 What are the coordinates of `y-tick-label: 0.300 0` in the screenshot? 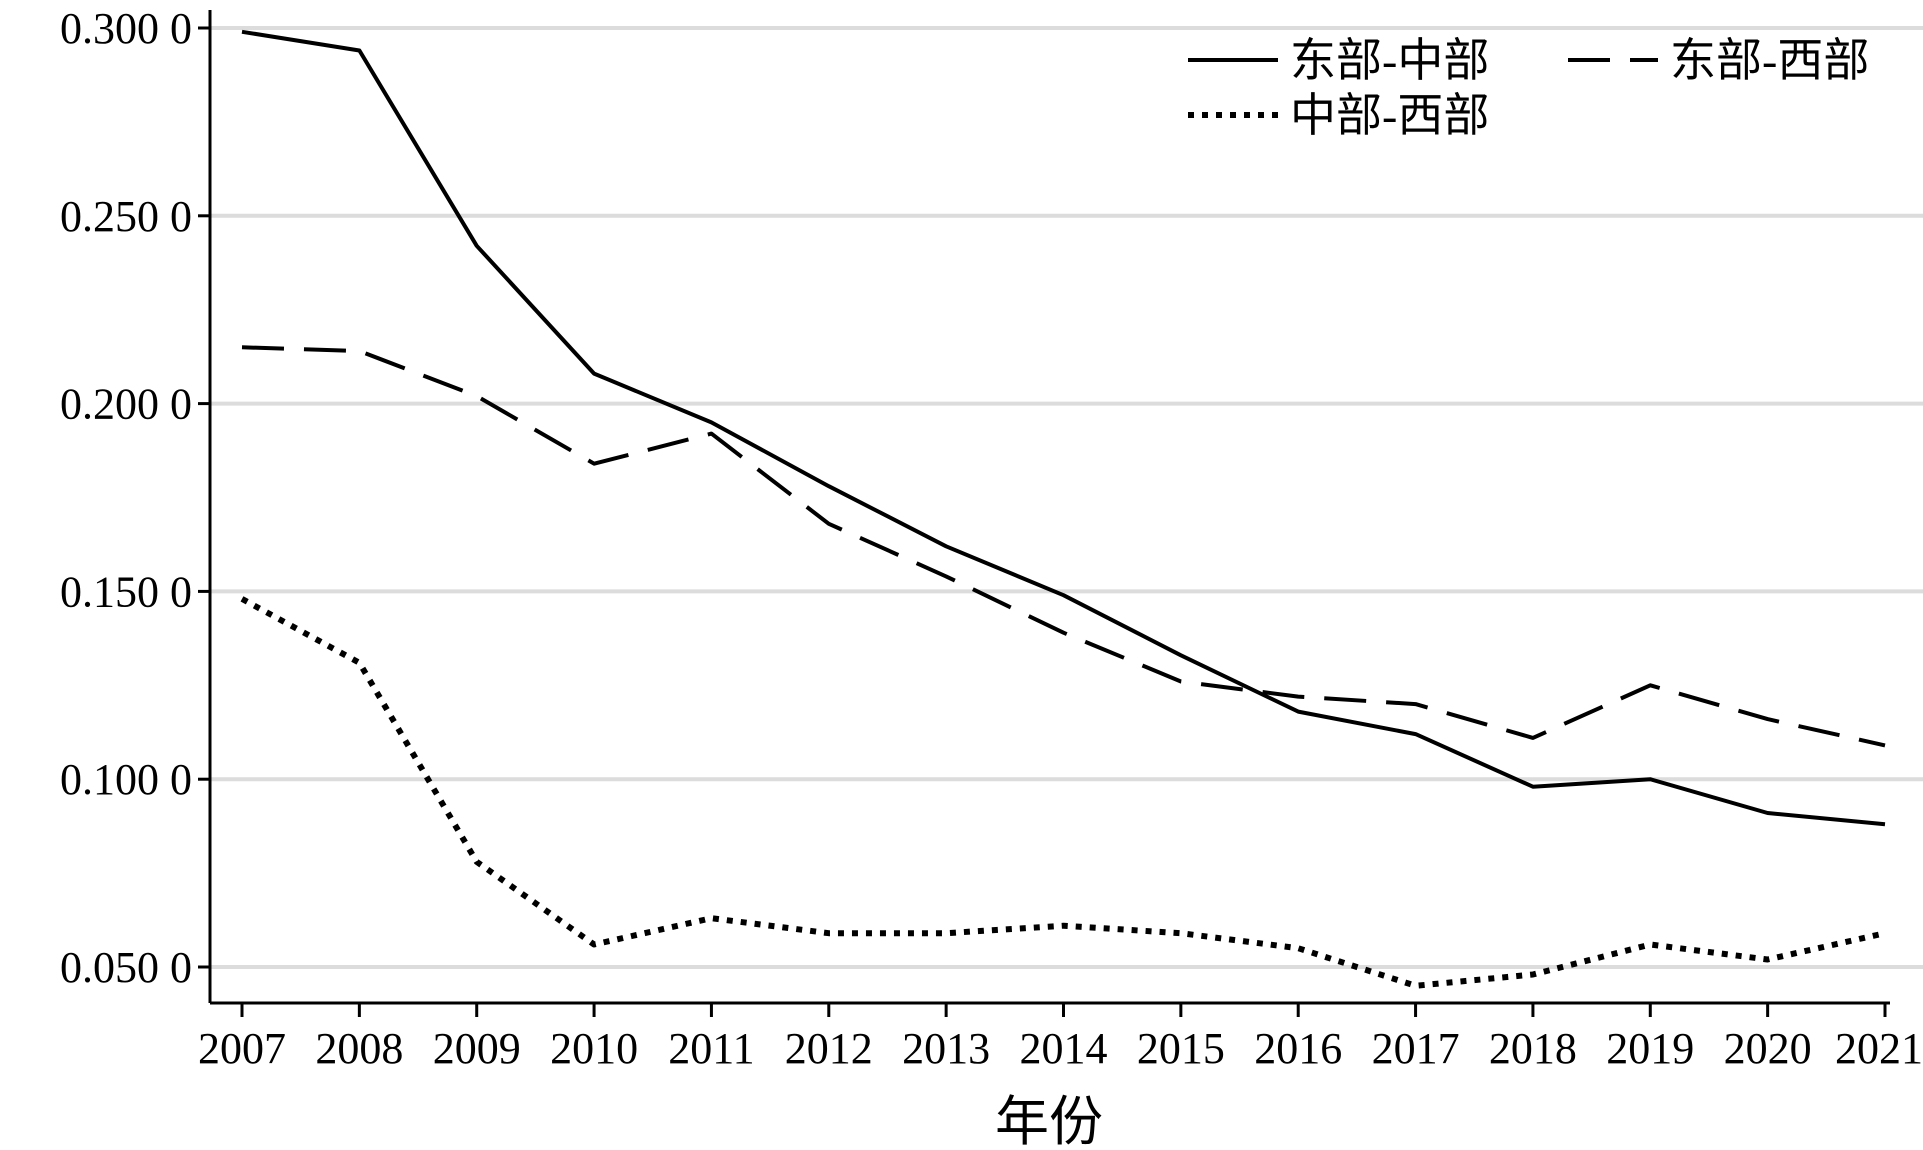 It's located at (126, 28).